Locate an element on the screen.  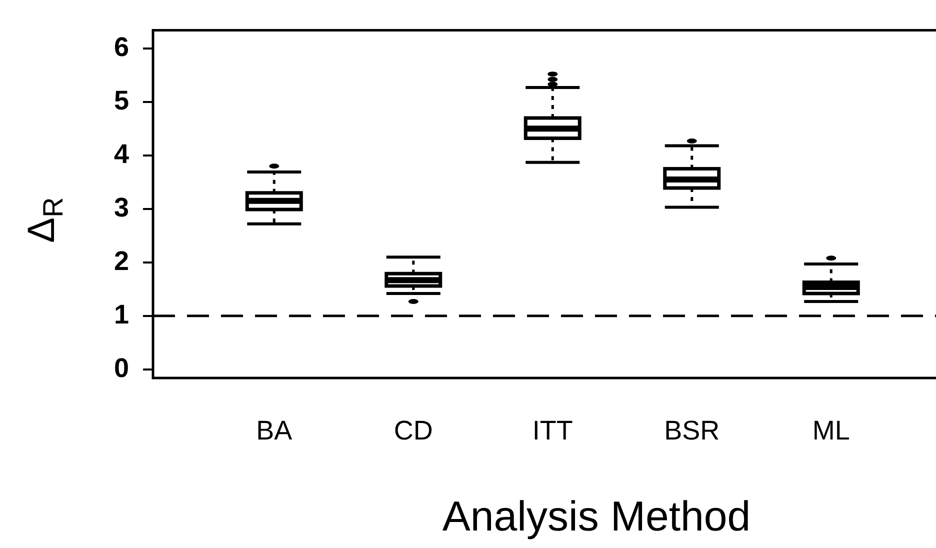
x-tick-label: BA is located at coordinates (274, 431).